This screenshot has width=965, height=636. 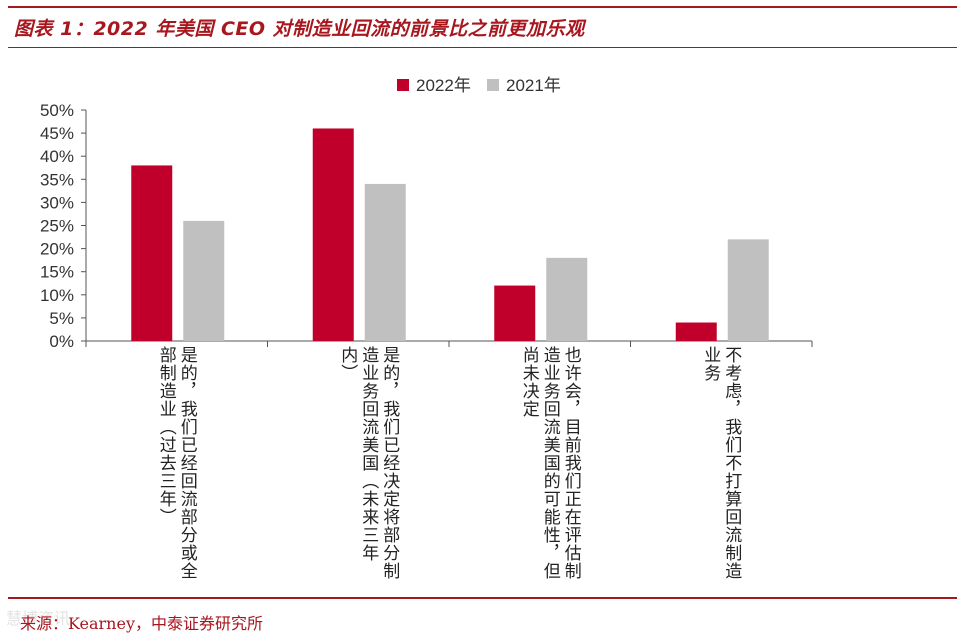 What do you see at coordinates (57, 179) in the screenshot?
I see `y-tick-label: 35%` at bounding box center [57, 179].